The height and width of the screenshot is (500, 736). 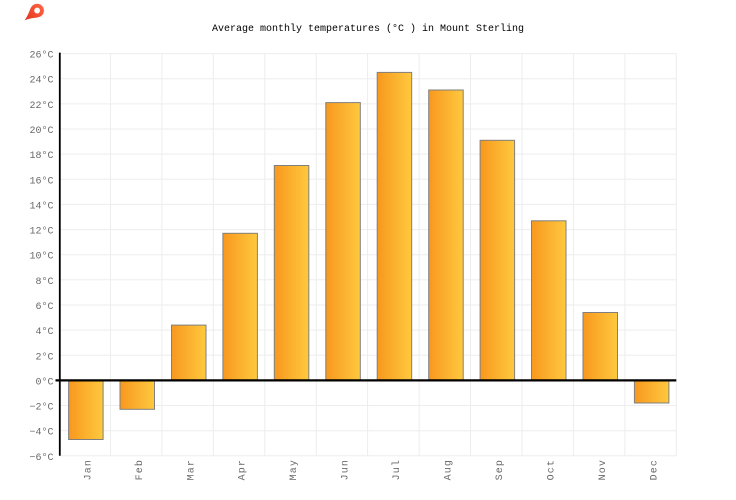 What do you see at coordinates (88, 469) in the screenshot?
I see `svg-text: Jan` at bounding box center [88, 469].